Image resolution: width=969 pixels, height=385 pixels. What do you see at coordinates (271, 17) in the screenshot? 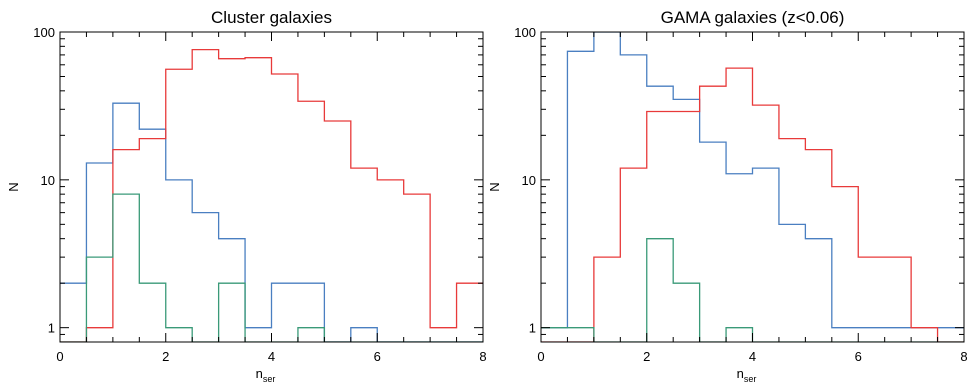
I see `chart-title: Cluster galaxies` at bounding box center [271, 17].